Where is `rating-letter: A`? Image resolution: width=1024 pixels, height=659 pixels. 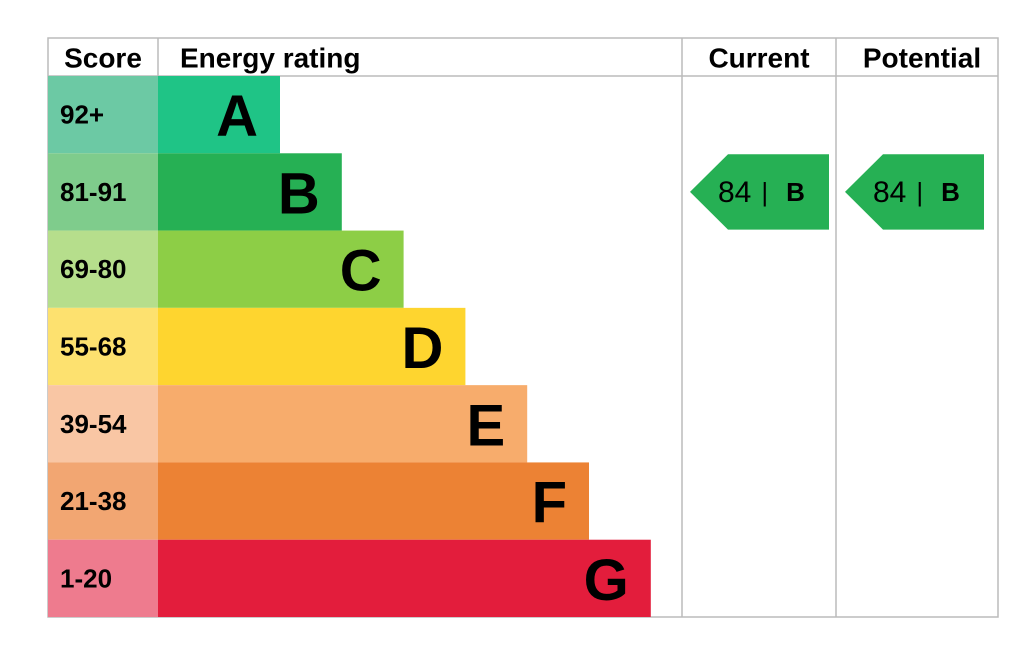
rating-letter: A is located at coordinates (237, 116).